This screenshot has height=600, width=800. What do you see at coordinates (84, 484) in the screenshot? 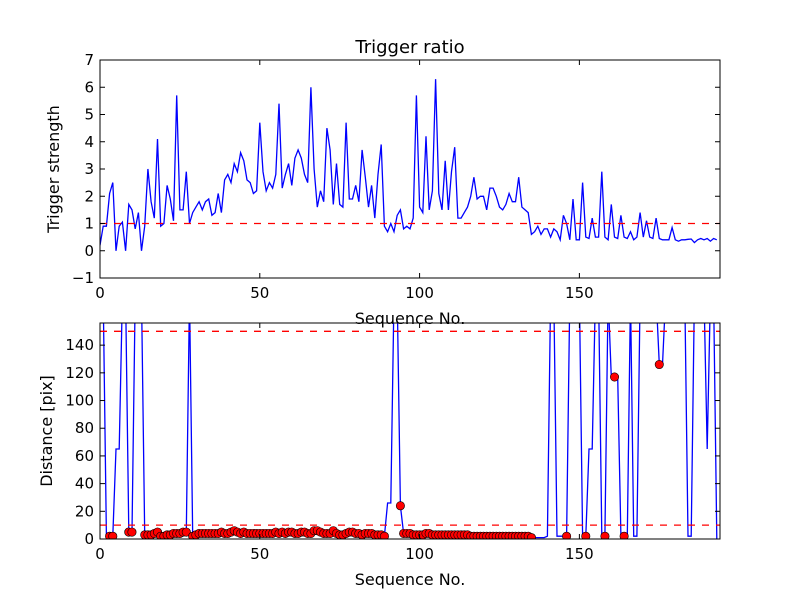
I see `y-tick-label: 40` at bounding box center [84, 484].